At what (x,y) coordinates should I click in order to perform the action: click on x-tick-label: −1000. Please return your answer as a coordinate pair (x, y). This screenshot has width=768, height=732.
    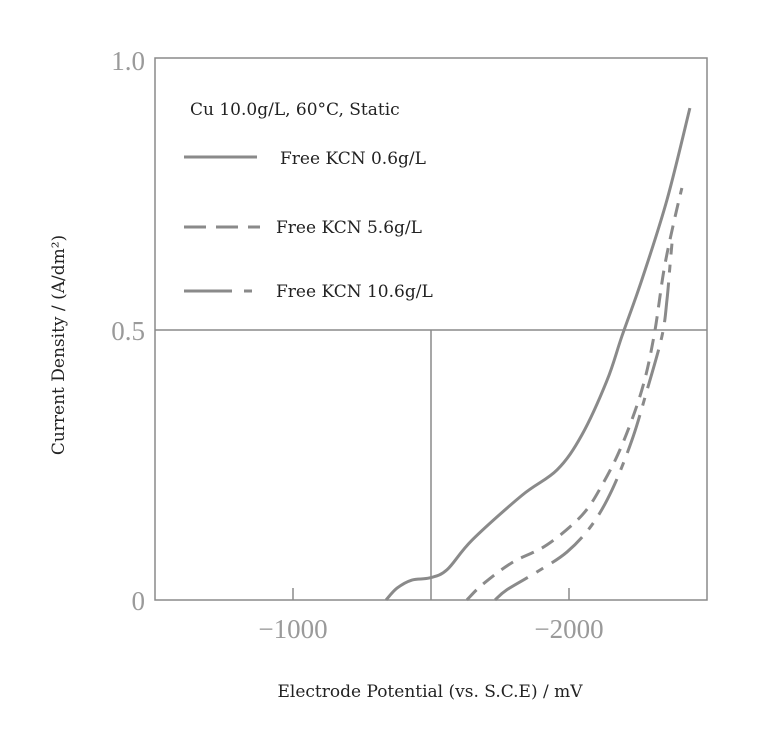
    Looking at the image, I should click on (292, 629).